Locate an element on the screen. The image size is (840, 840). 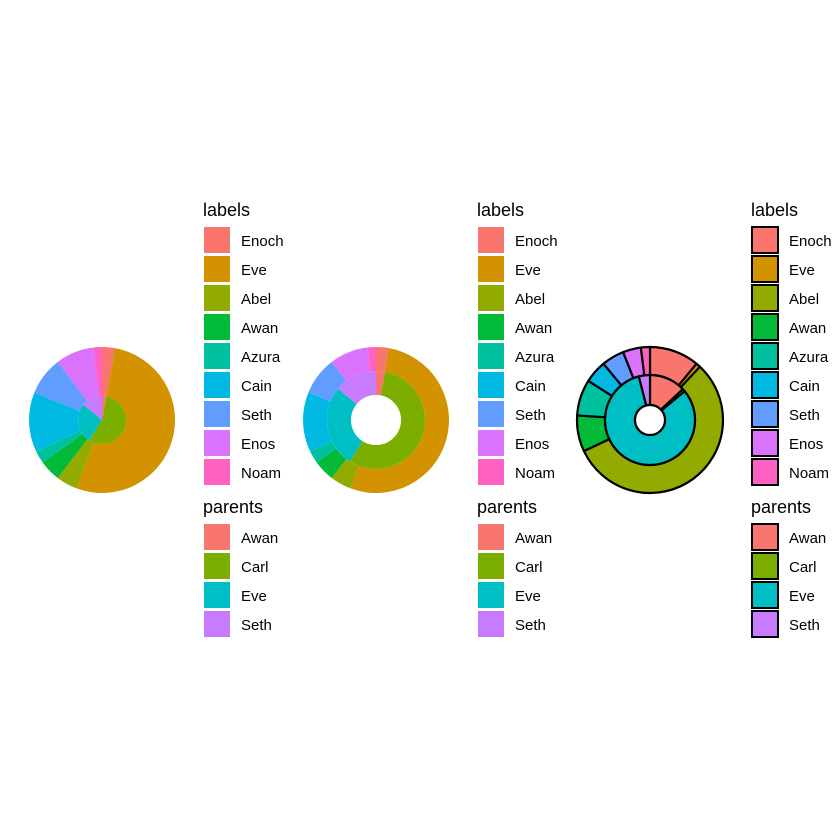
outer-slice-abel is located at coordinates (75, 464).